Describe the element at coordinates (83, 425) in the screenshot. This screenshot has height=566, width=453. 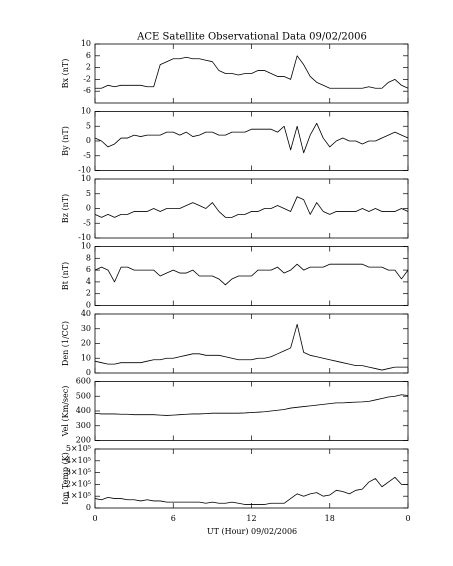
I see `y-tick-label: 300` at that location.